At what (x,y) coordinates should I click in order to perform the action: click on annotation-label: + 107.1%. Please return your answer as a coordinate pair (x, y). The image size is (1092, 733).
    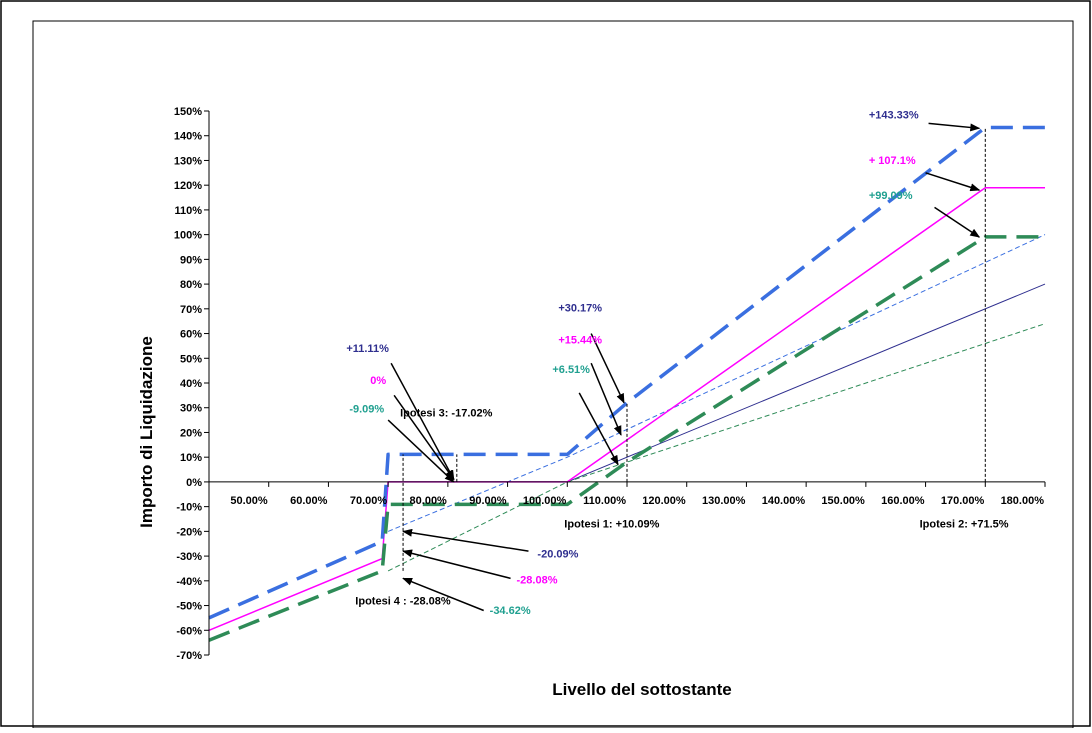
    Looking at the image, I should click on (892, 161).